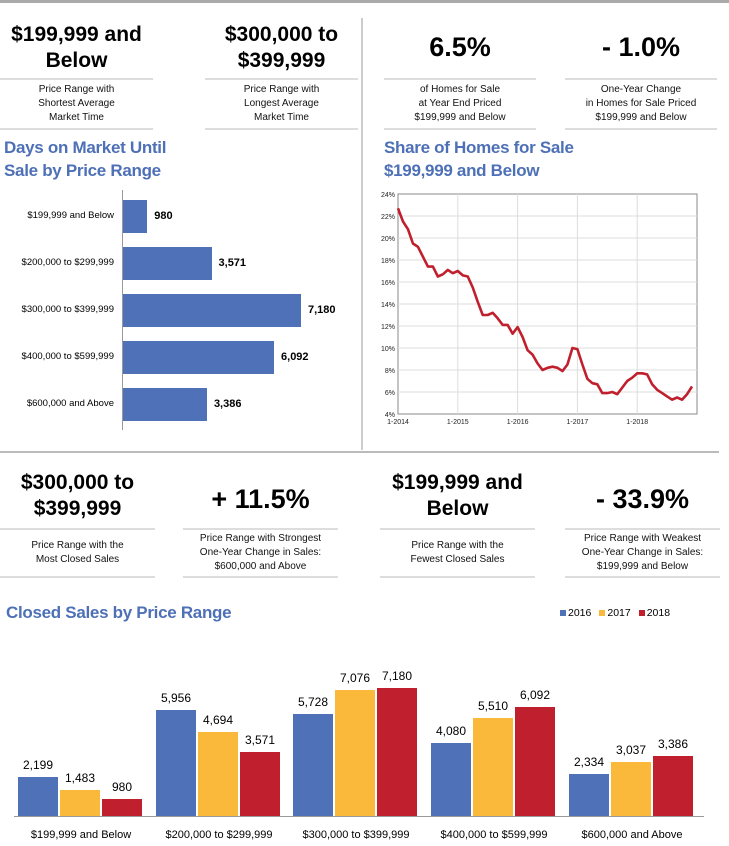 The image size is (729, 846). Describe the element at coordinates (388, 283) in the screenshot. I see `y-tick-label: 16%` at that location.